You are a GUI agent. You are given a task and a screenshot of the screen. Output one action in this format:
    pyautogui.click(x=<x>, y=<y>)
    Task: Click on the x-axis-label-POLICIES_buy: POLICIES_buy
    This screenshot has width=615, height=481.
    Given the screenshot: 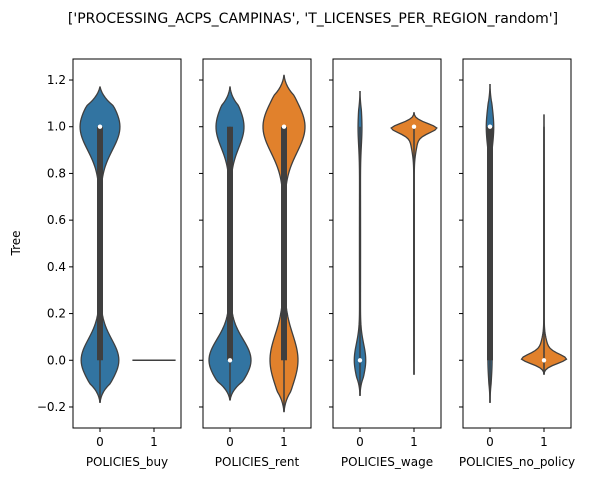 What is the action you would take?
    pyautogui.click(x=127, y=462)
    